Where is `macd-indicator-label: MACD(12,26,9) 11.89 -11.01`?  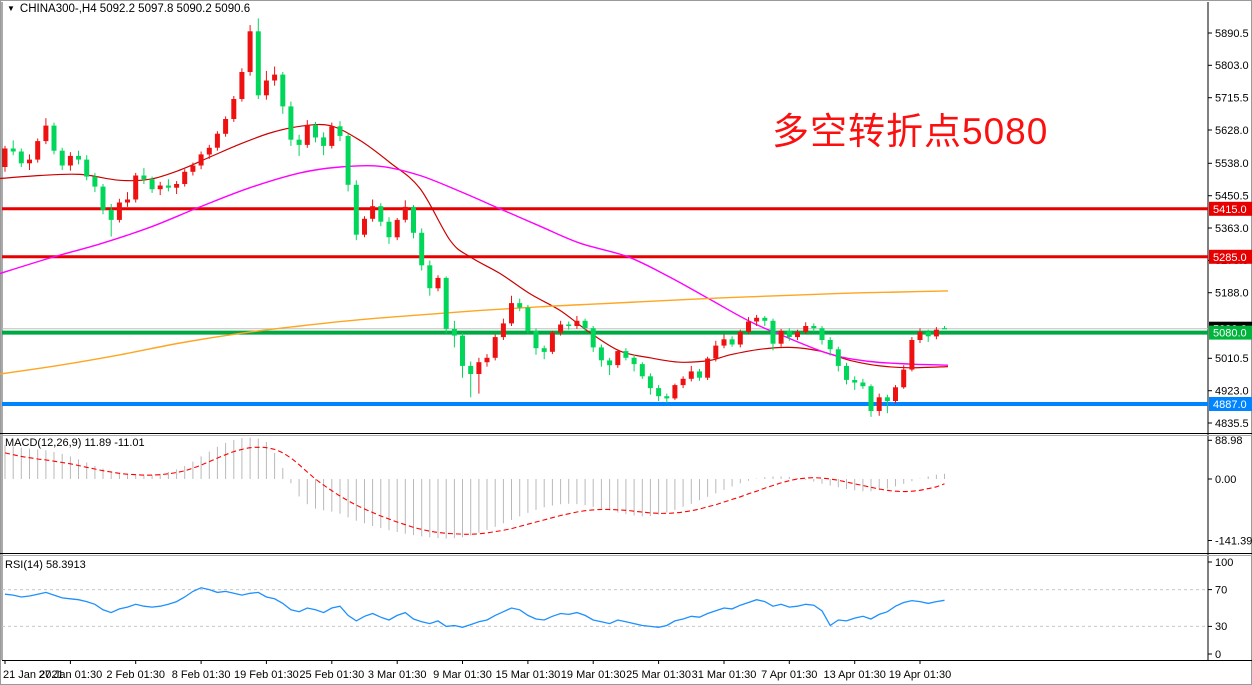
macd-indicator-label: MACD(12,26,9) 11.89 -11.01 is located at coordinates (75, 443).